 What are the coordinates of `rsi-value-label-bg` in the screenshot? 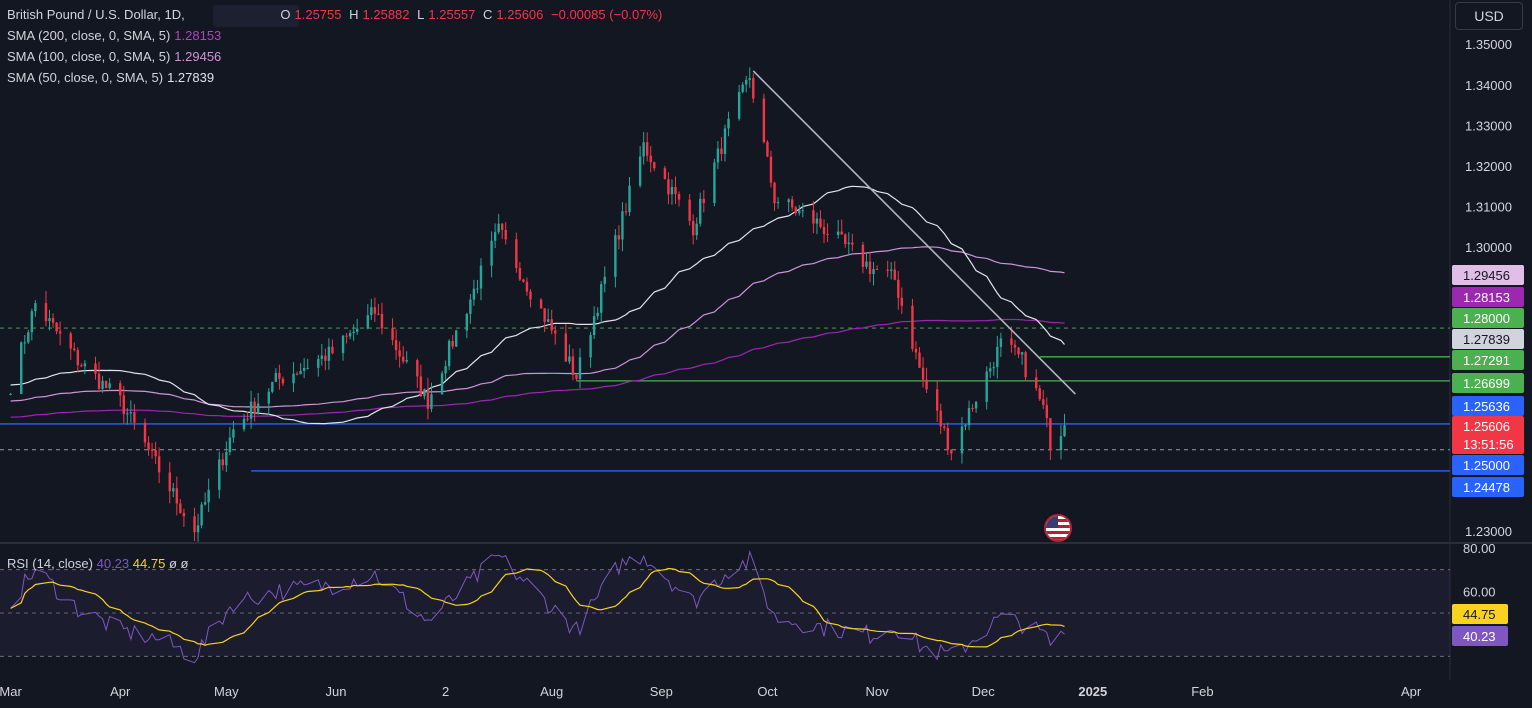 It's located at (1480, 614).